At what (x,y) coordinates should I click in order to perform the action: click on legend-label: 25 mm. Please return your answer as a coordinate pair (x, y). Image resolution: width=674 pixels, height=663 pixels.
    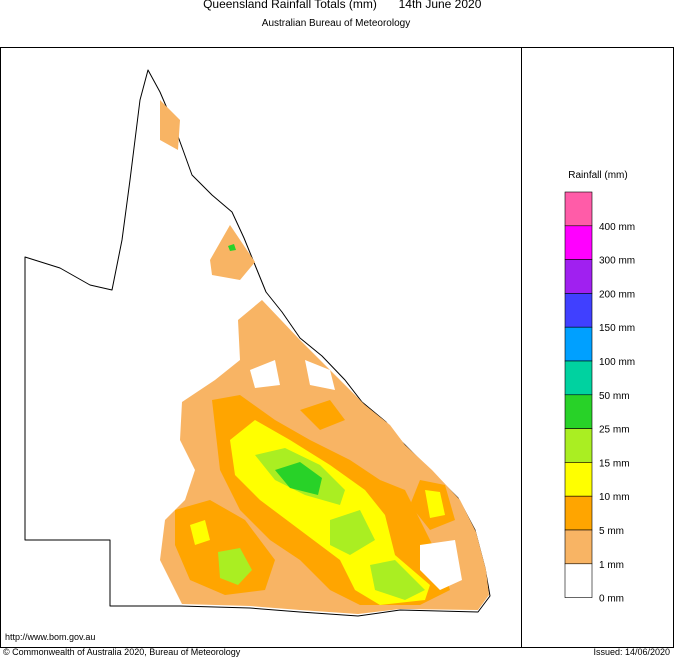
    Looking at the image, I should click on (614, 430).